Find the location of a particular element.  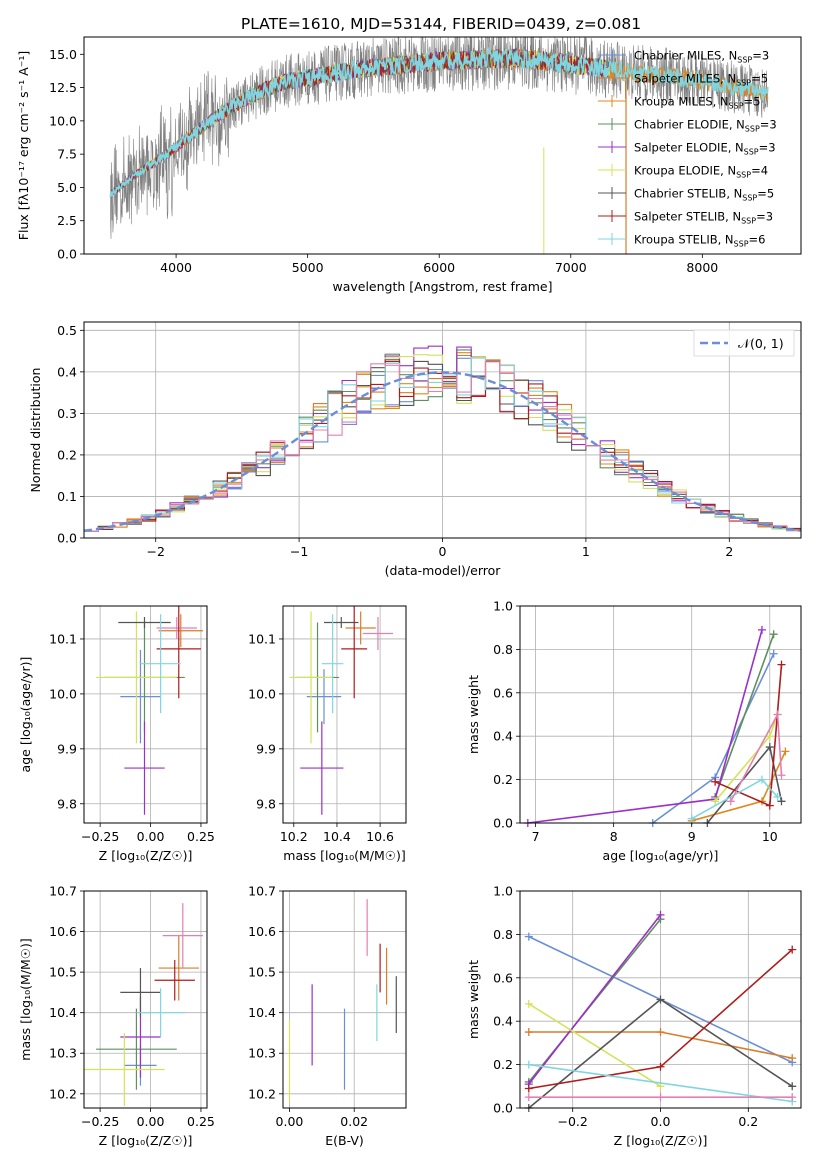

y-axis-label: mass [log₁₀(M/M☉)] is located at coordinates (25, 999).